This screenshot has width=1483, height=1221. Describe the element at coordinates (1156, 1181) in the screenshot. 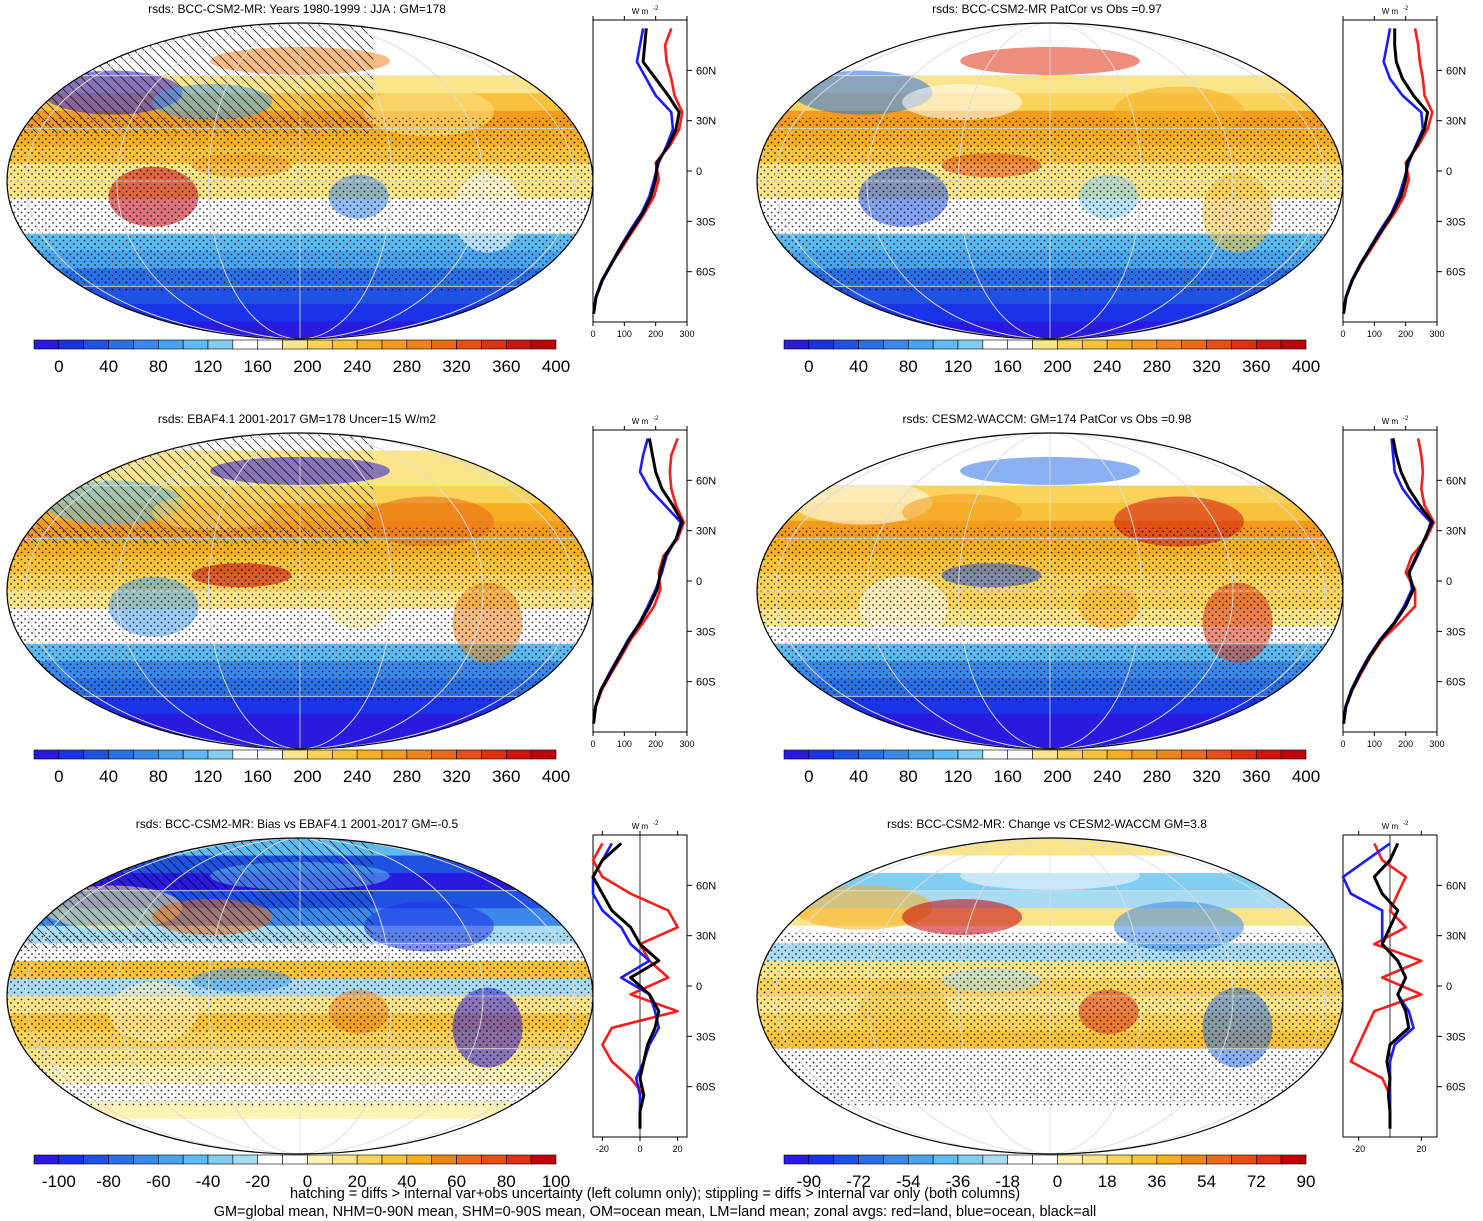

I see `colorbar-tick-label: 36` at that location.